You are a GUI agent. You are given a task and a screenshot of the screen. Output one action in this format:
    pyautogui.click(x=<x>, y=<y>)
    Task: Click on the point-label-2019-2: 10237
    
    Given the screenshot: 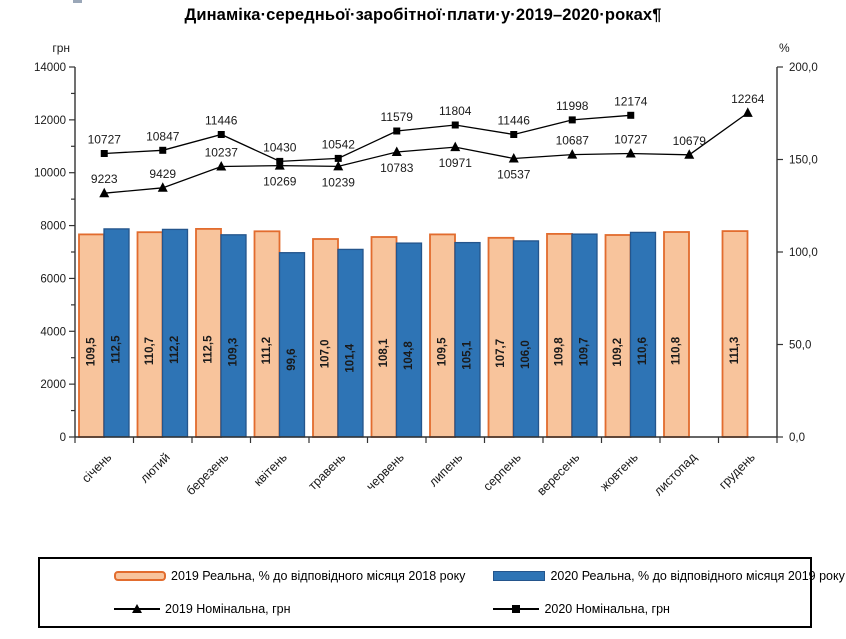 What is the action you would take?
    pyautogui.click(x=222, y=153)
    